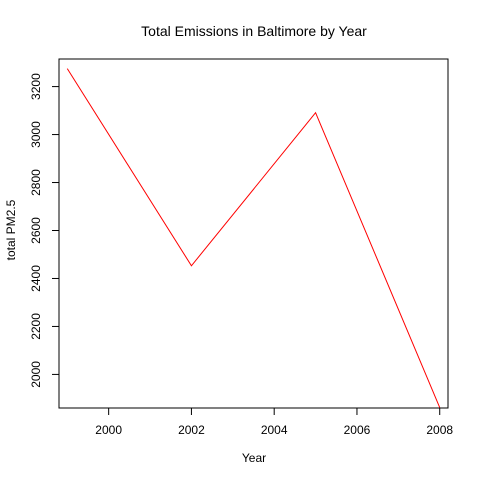  Describe the element at coordinates (254, 458) in the screenshot. I see `x-axis-label: Year` at that location.